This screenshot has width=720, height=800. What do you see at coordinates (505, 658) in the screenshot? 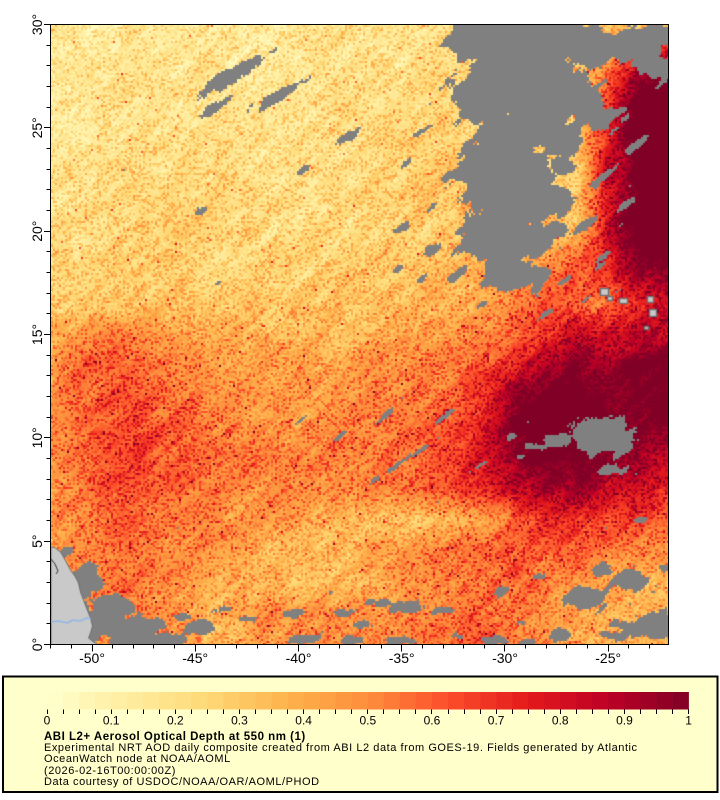
I see `svg-text: -30°` at bounding box center [505, 658].